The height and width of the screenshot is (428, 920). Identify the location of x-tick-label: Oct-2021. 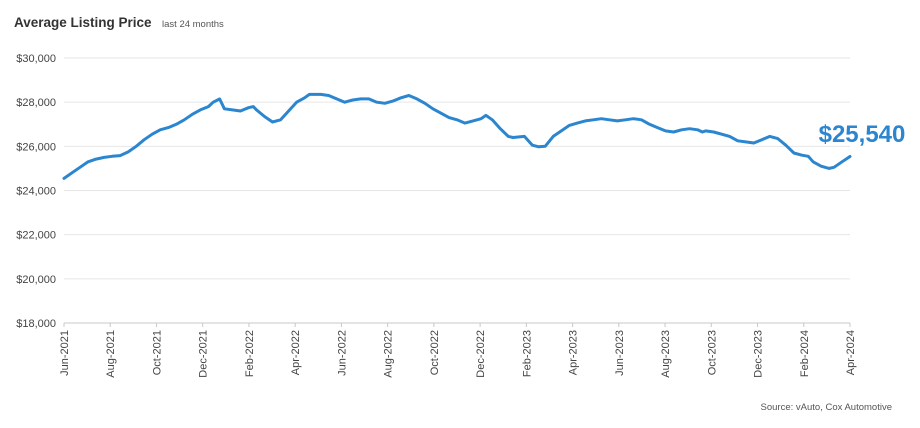
(157, 352).